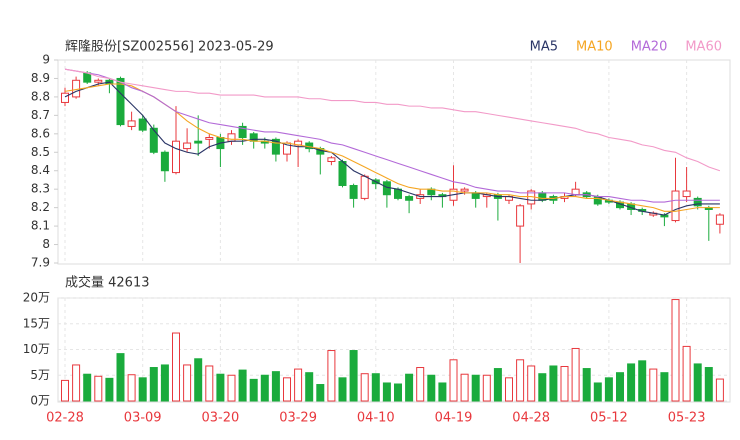 This screenshot has width=740, height=440. Describe the element at coordinates (649, 47) in the screenshot. I see `legend-entry: MA20` at that location.